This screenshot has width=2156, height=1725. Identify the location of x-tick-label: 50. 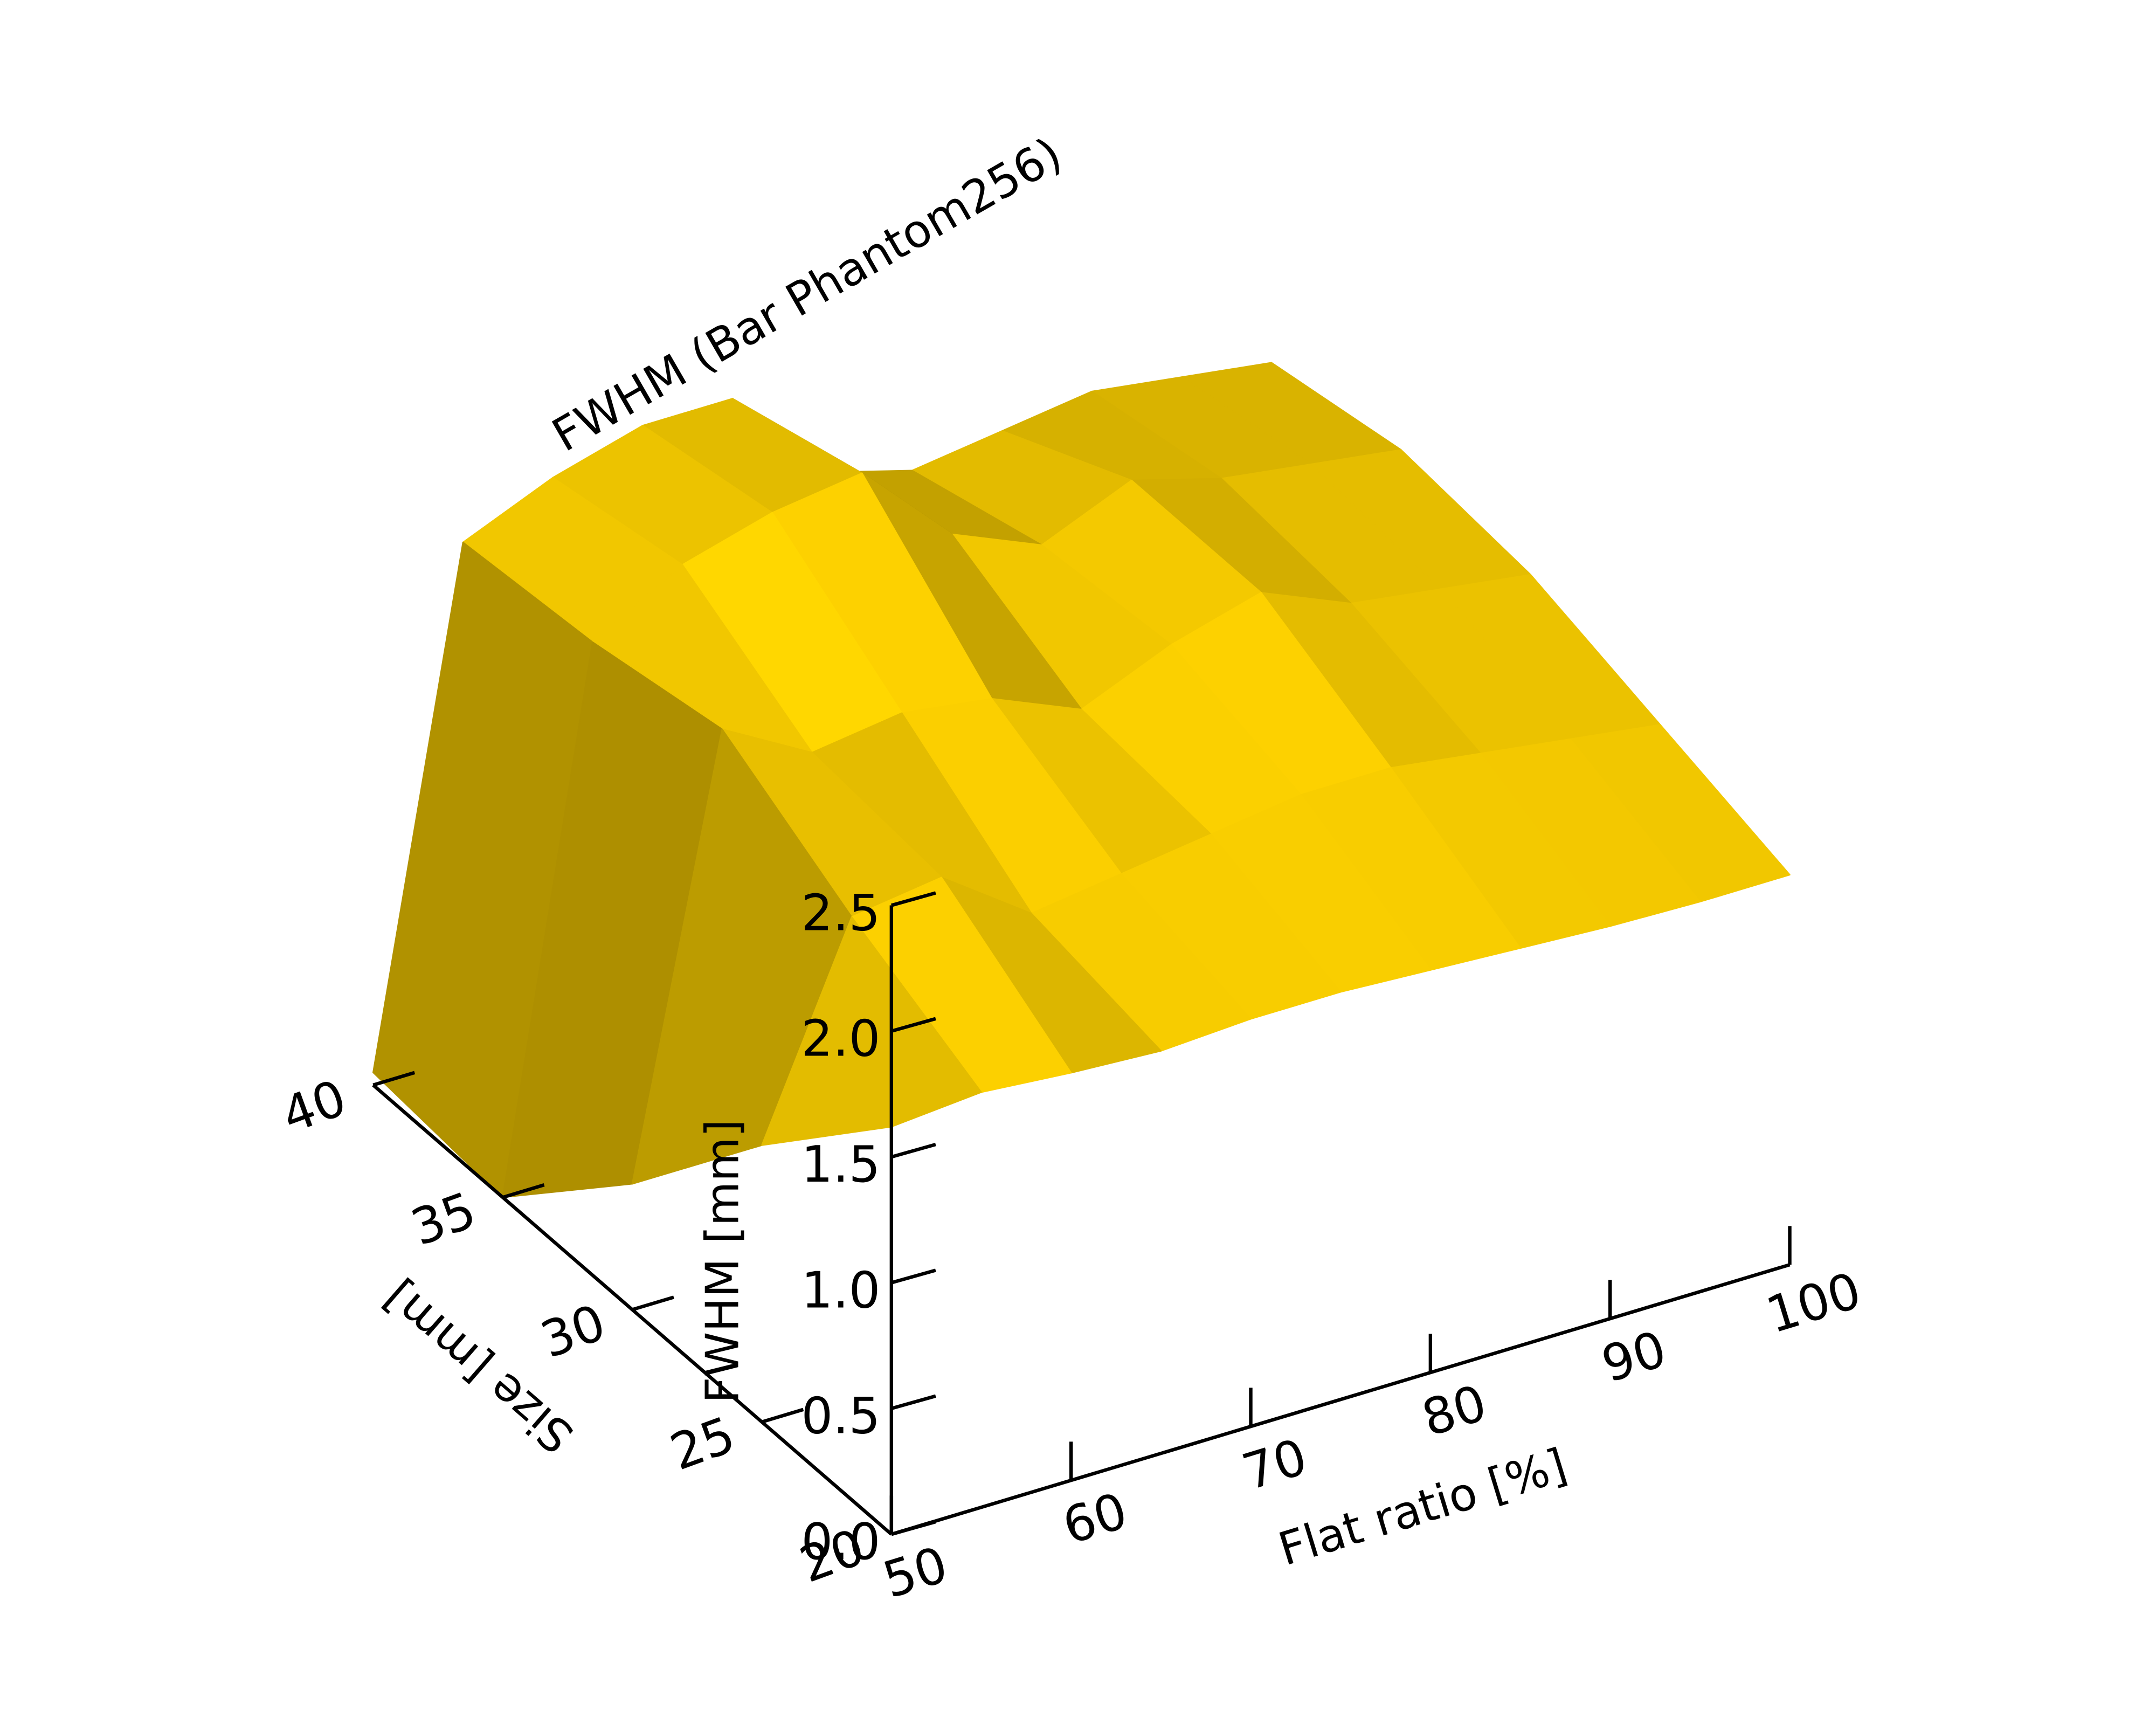
(915, 1572).